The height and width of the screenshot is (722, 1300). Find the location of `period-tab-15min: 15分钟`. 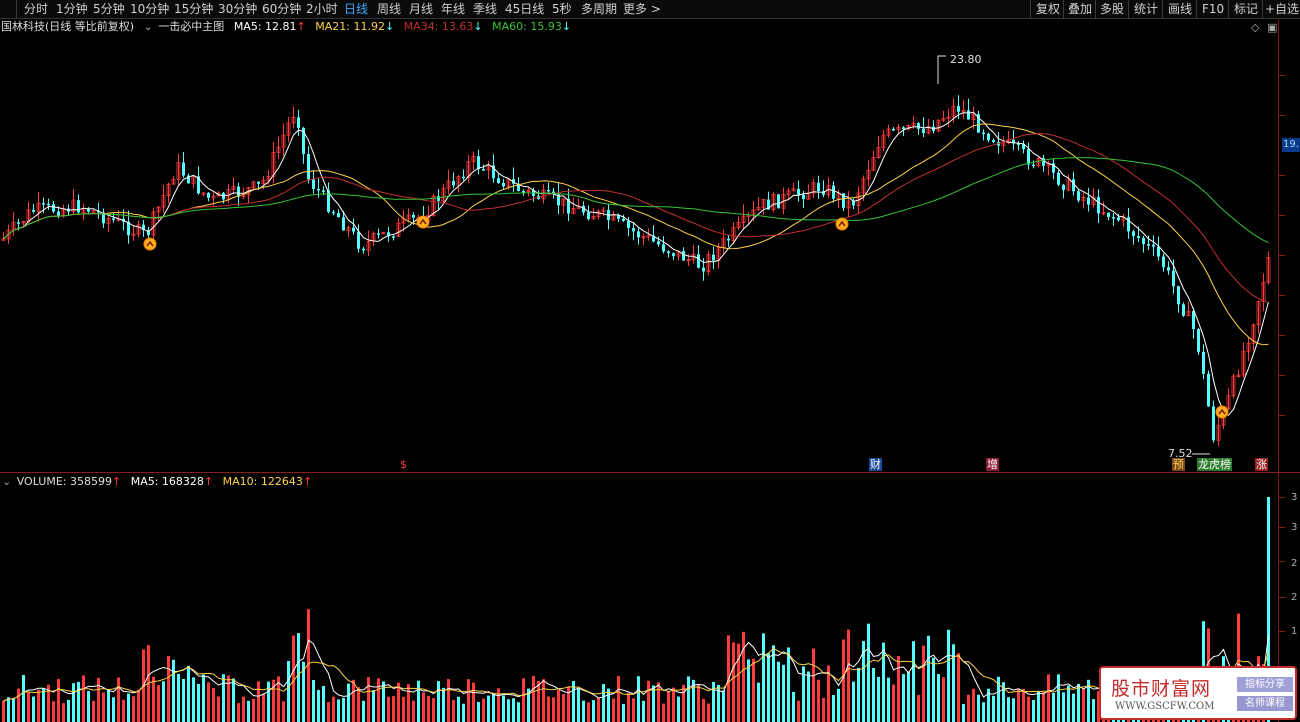

period-tab-15min: 15分钟 is located at coordinates (194, 9).